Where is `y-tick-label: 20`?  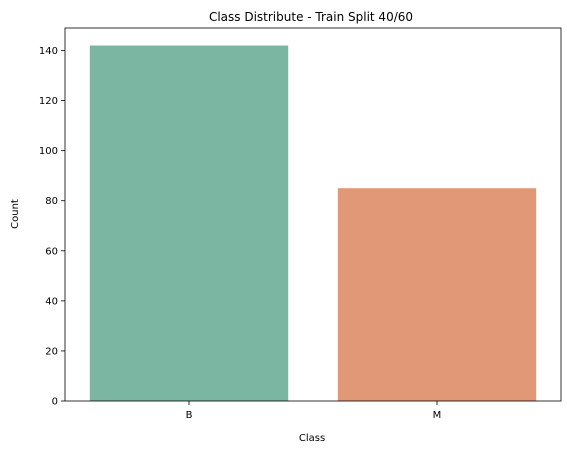 y-tick-label: 20 is located at coordinates (51, 351).